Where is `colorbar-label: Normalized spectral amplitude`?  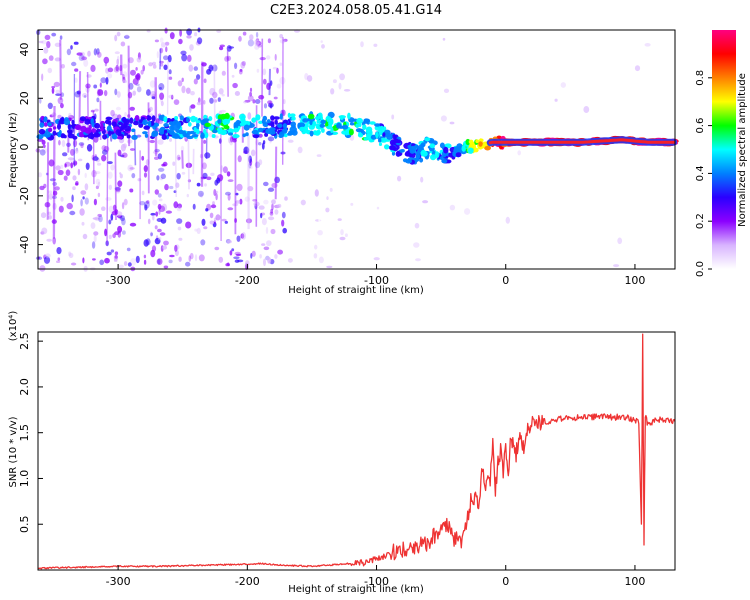 colorbar-label: Normalized spectral amplitude is located at coordinates (742, 150).